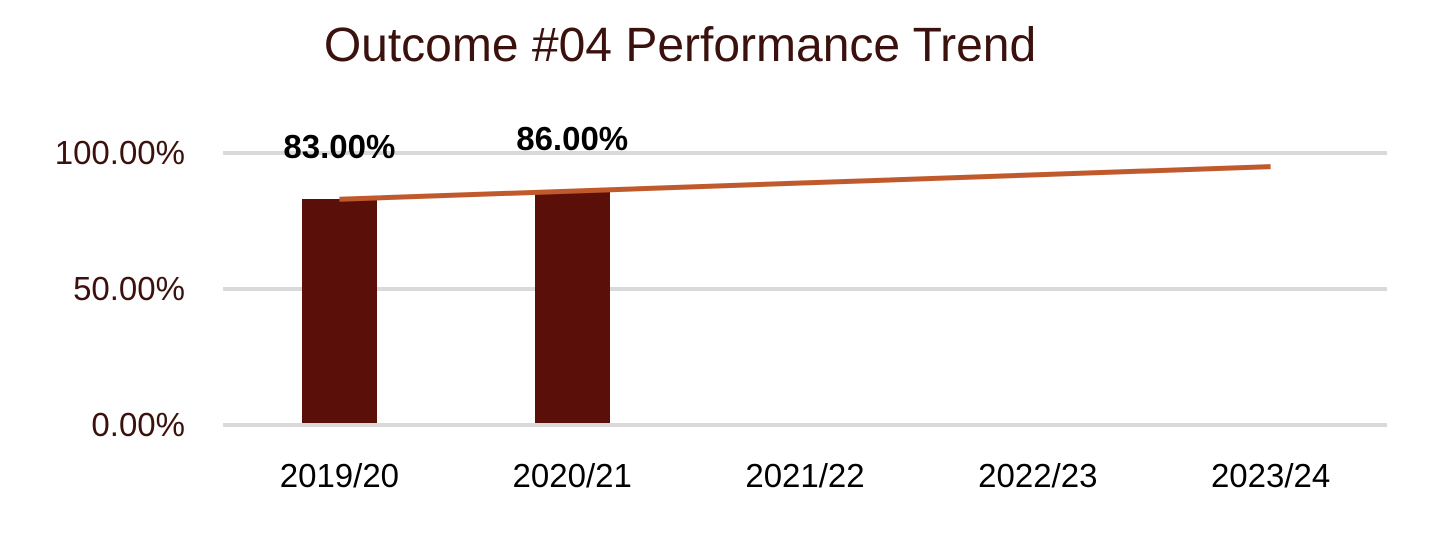  Describe the element at coordinates (572, 475) in the screenshot. I see `x-axis-tick-label-2020-21: 2020/21` at that location.